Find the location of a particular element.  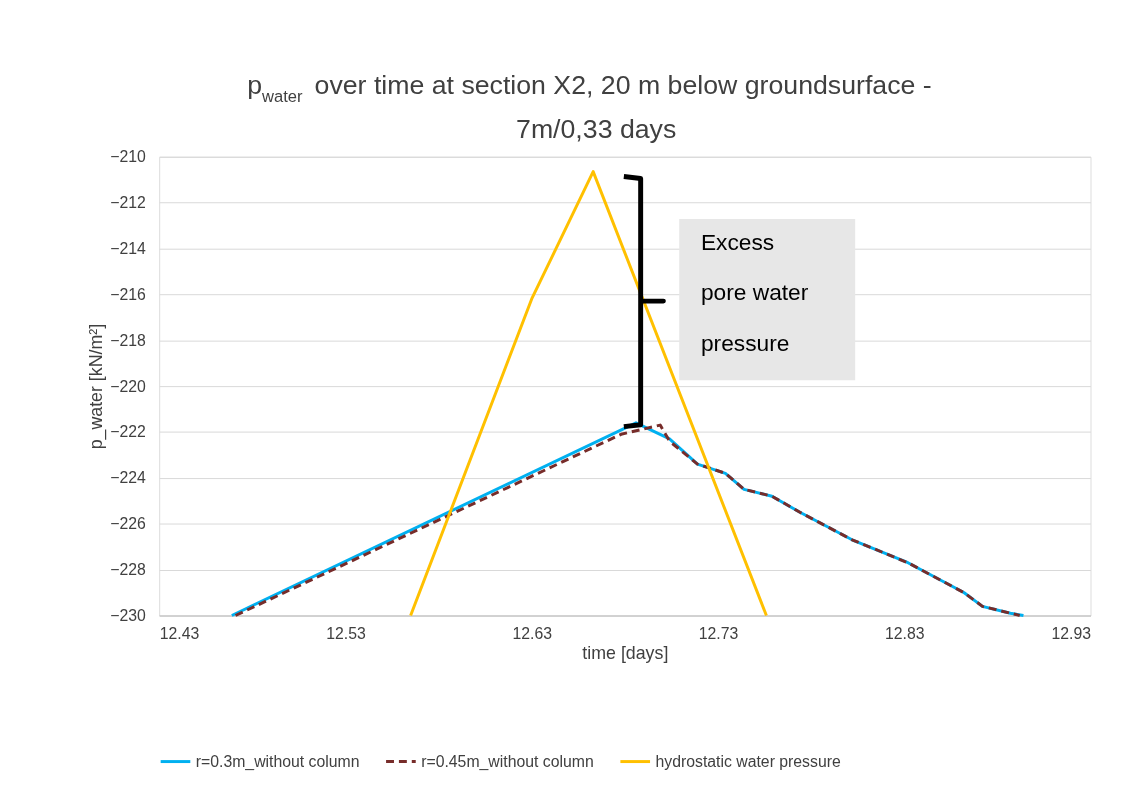

x-tick-label: 12.53 is located at coordinates (346, 633).